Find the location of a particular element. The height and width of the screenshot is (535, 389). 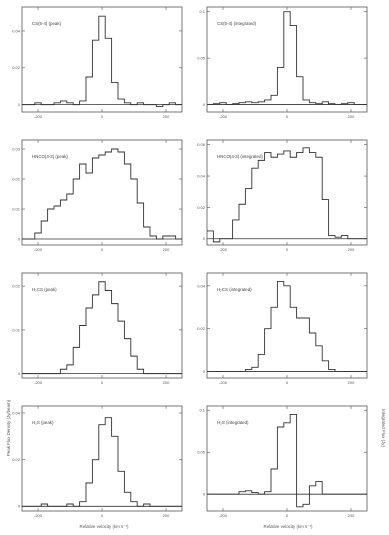

panel-5: -200 0 200 0 0.01 0.02 H₂CS (peak) is located at coordinates (97, 328).